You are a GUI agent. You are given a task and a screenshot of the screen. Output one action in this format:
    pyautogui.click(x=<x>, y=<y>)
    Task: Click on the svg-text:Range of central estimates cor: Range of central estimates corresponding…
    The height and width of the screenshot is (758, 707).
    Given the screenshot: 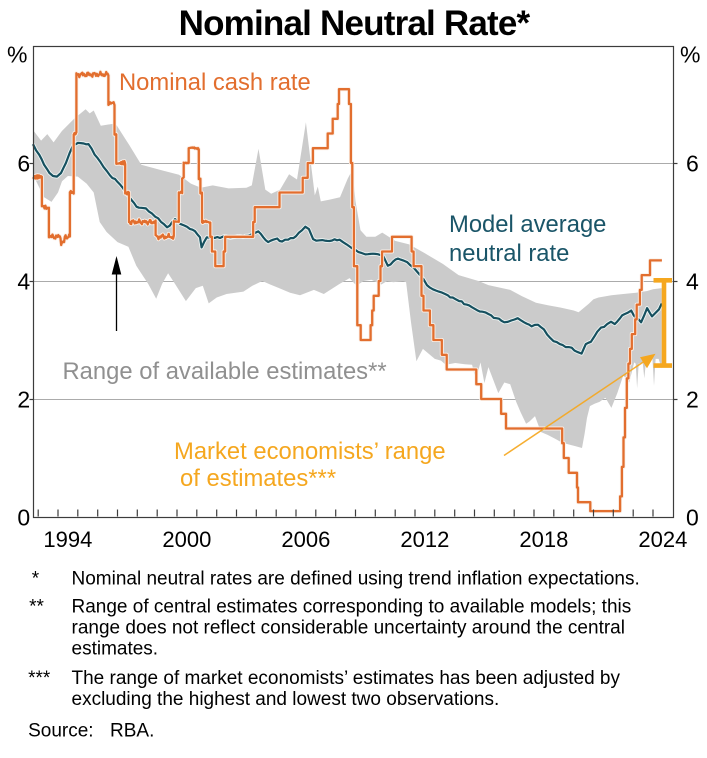 What is the action you would take?
    pyautogui.click(x=352, y=607)
    